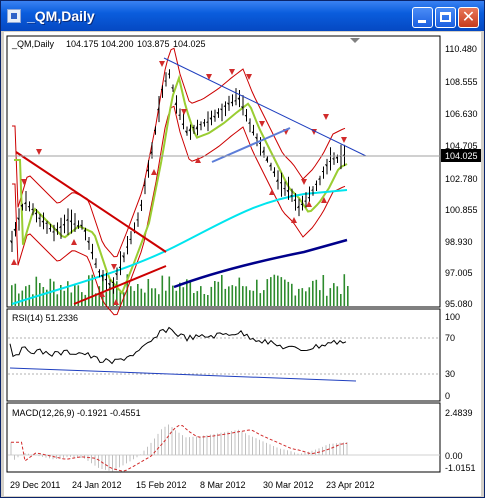  Describe the element at coordinates (33, 44) in the screenshot. I see `main-panel-header: _QM,Daily` at that location.